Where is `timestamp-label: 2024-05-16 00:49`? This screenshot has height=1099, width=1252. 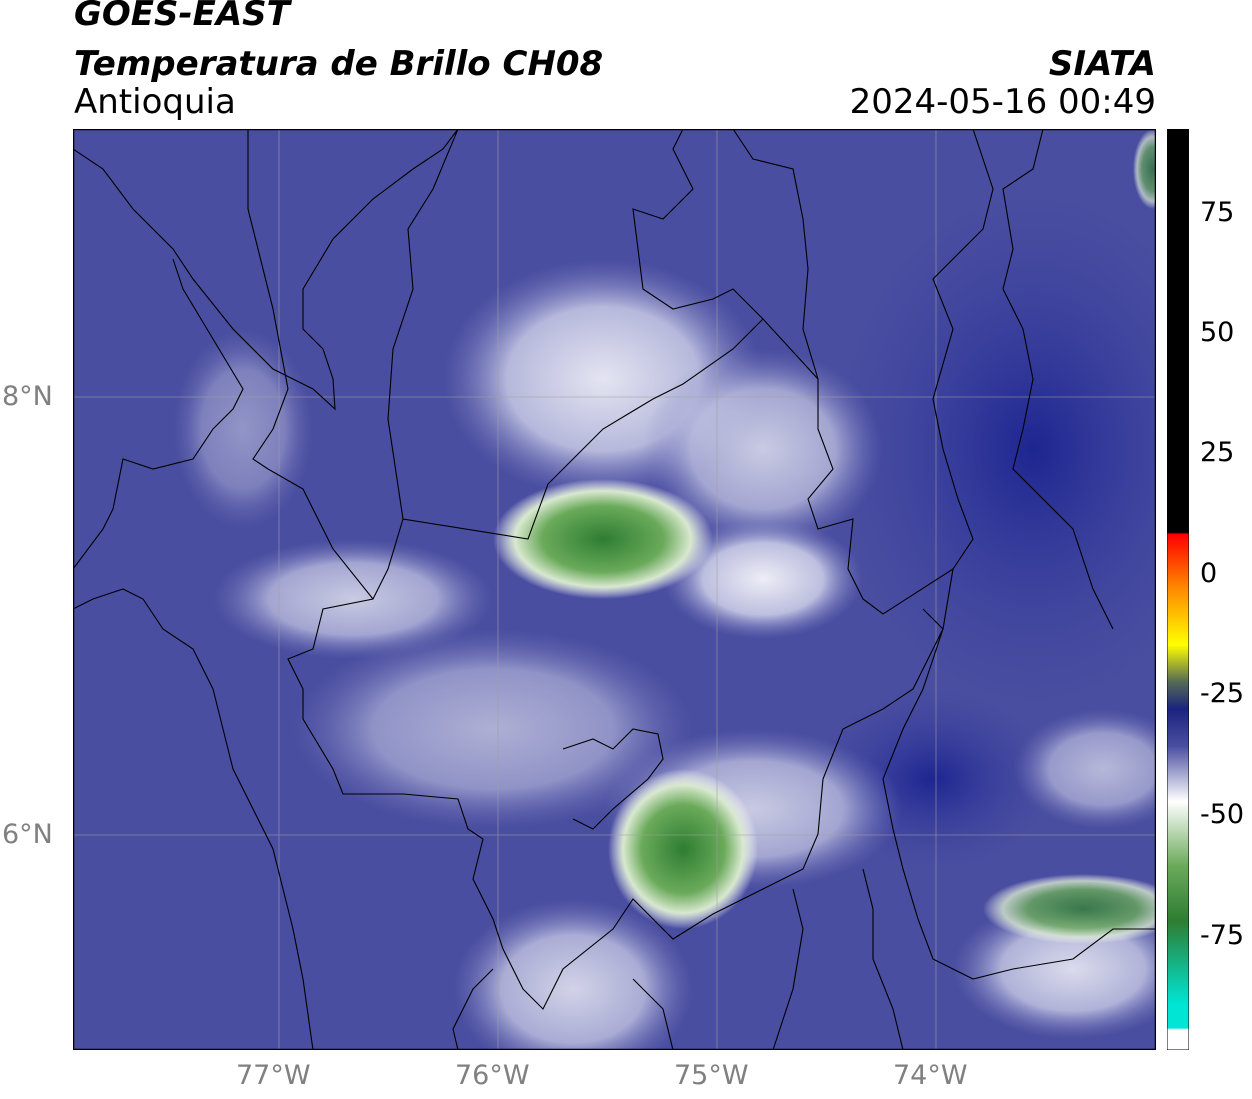 timestamp-label: 2024-05-16 00:49 is located at coordinates (1002, 102).